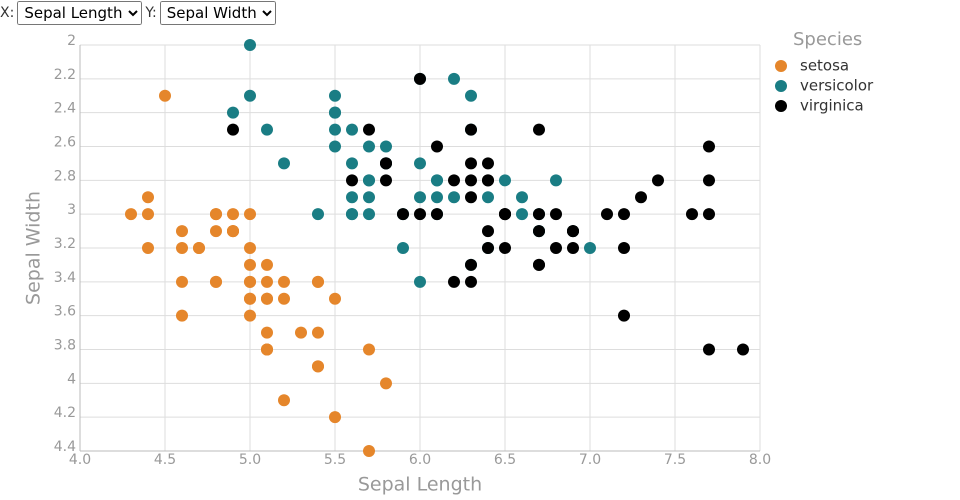 This screenshot has width=960, height=500. I want to click on y-tick-label: 3.8, so click(65, 346).